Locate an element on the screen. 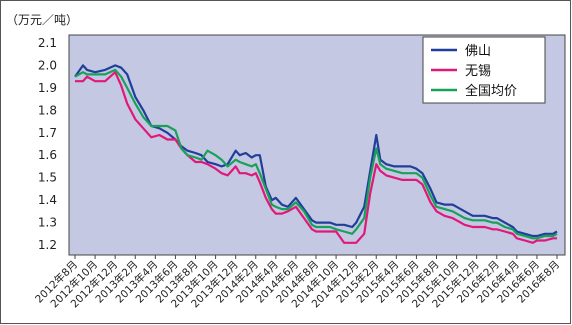 The width and height of the screenshot is (572, 325). y-tick-label: 1.9 is located at coordinates (47, 88).